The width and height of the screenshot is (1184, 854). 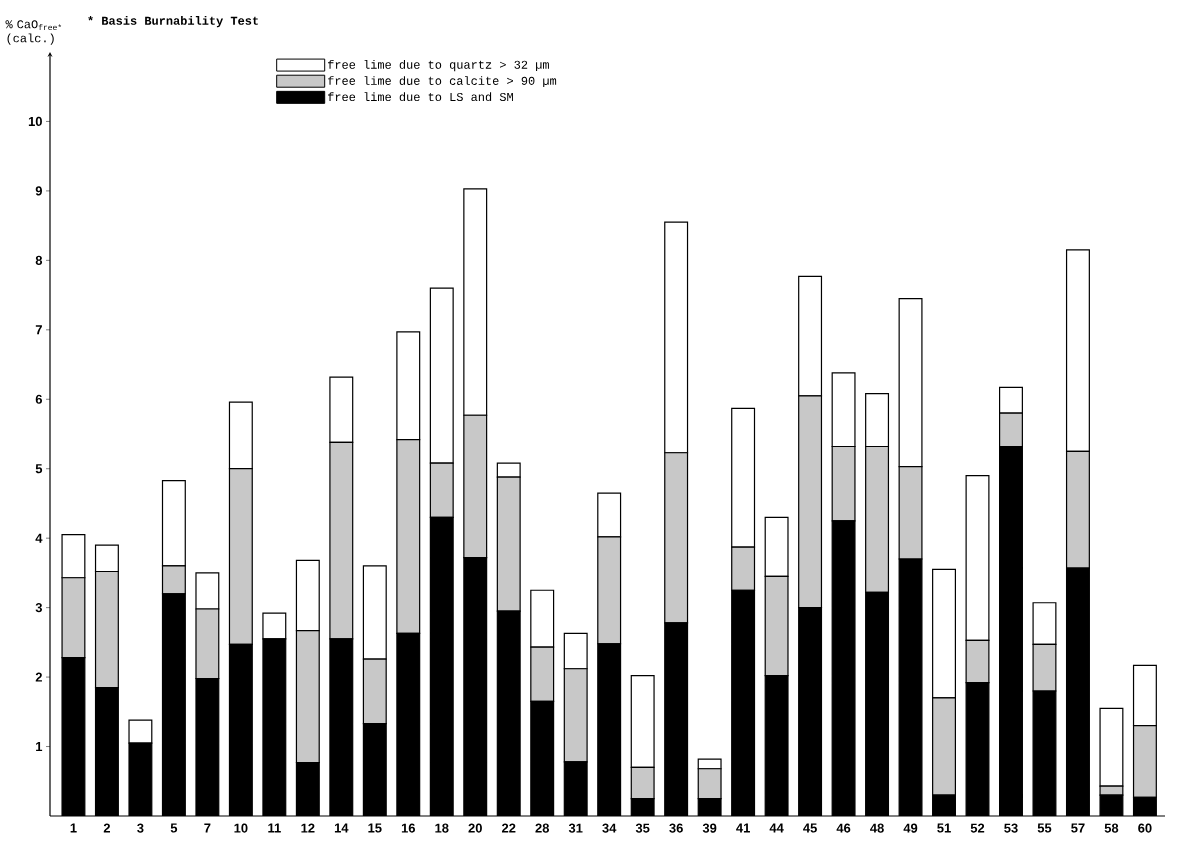 I want to click on legend-label: free lime due to quartz > 32 µm, so click(x=438, y=66).